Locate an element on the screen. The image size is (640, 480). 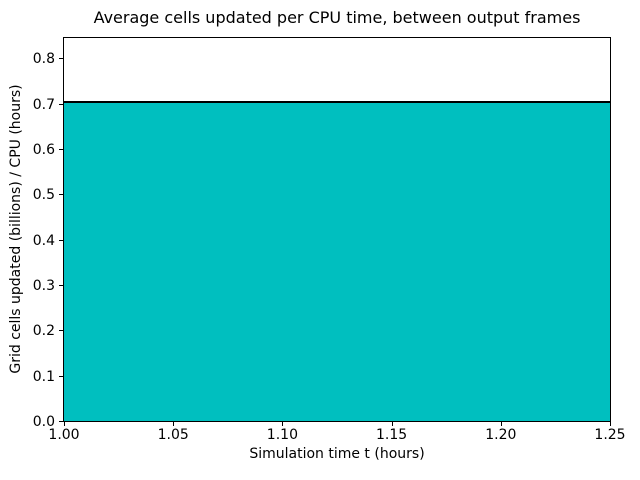
x-tick-label: 1.10 is located at coordinates (282, 435).